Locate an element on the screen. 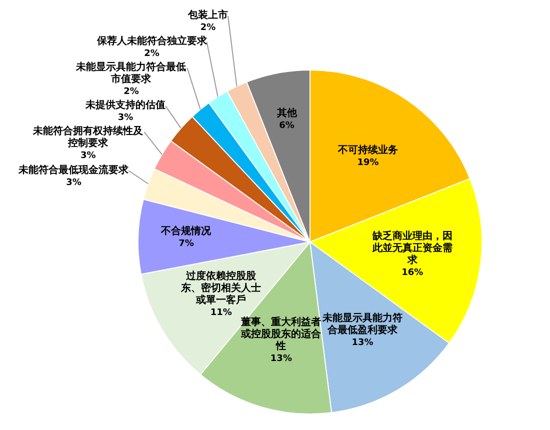 Image resolution: width=550 pixels, height=430 pixels. data-label: 6% is located at coordinates (287, 126).